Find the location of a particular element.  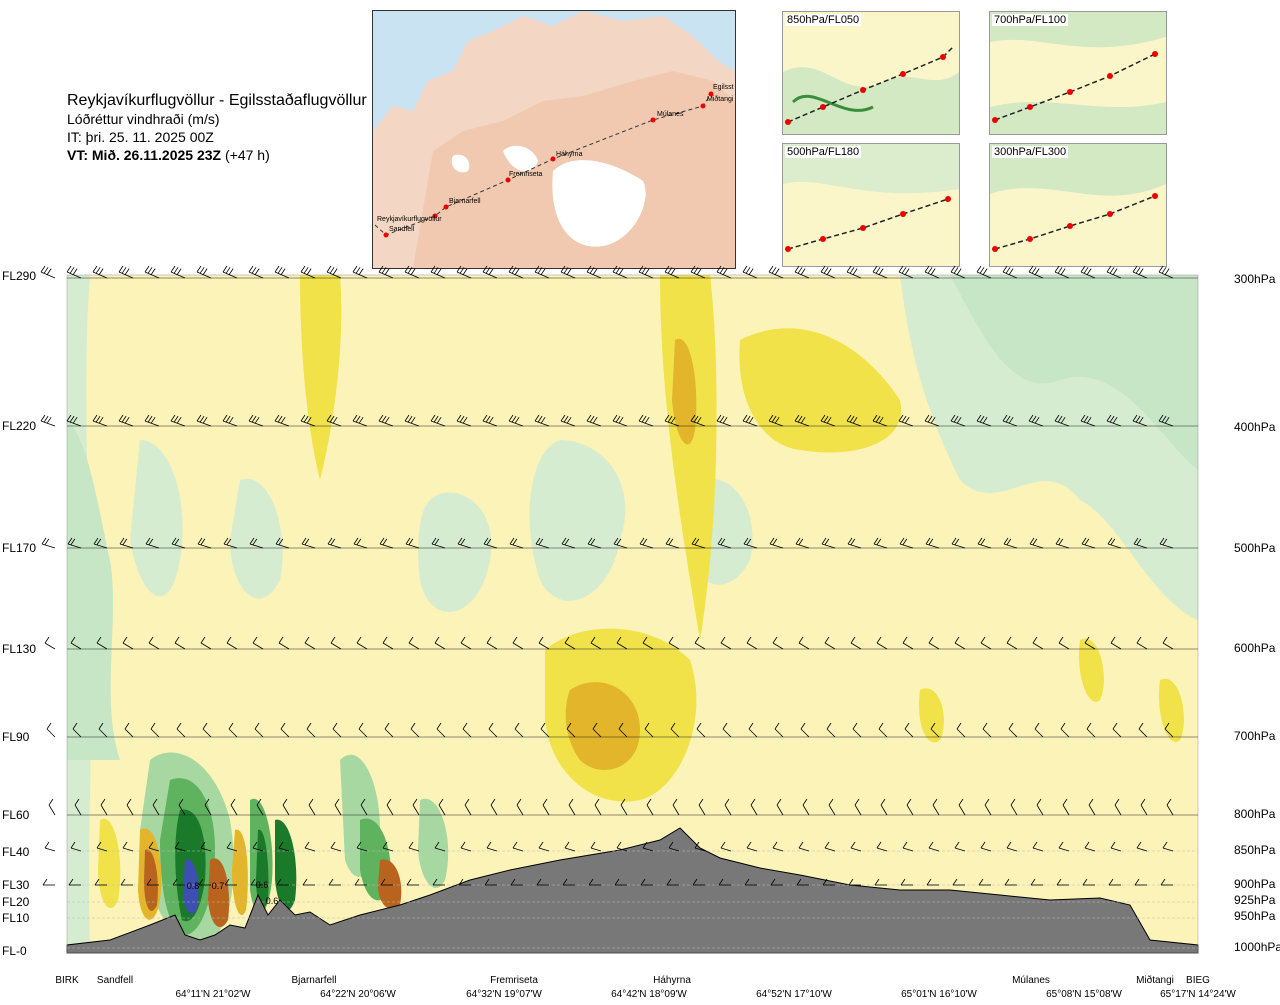

thumbnail-500hpa: 500hPa/FL180 is located at coordinates (871, 205).